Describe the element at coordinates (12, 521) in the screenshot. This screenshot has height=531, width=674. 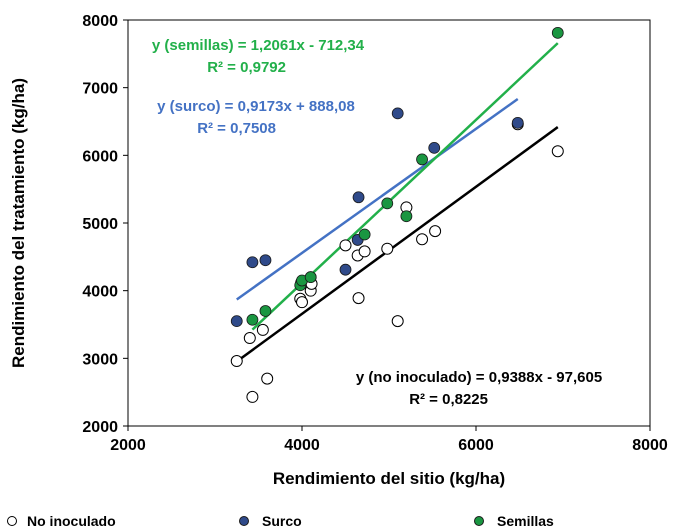
I see `legend-marker-no-inoculado` at that location.